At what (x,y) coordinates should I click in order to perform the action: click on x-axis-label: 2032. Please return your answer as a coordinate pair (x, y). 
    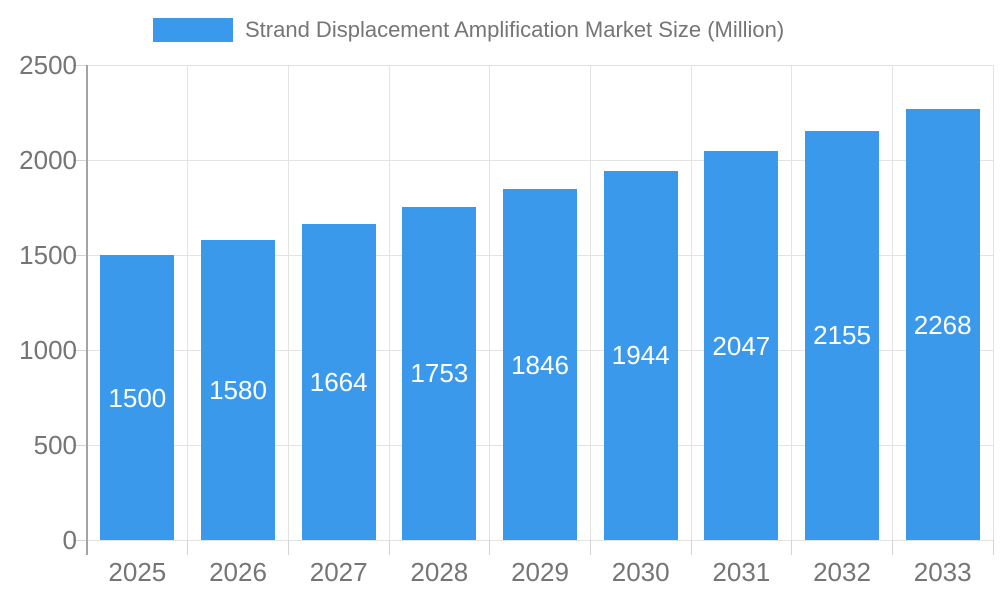
    Looking at the image, I should click on (842, 572).